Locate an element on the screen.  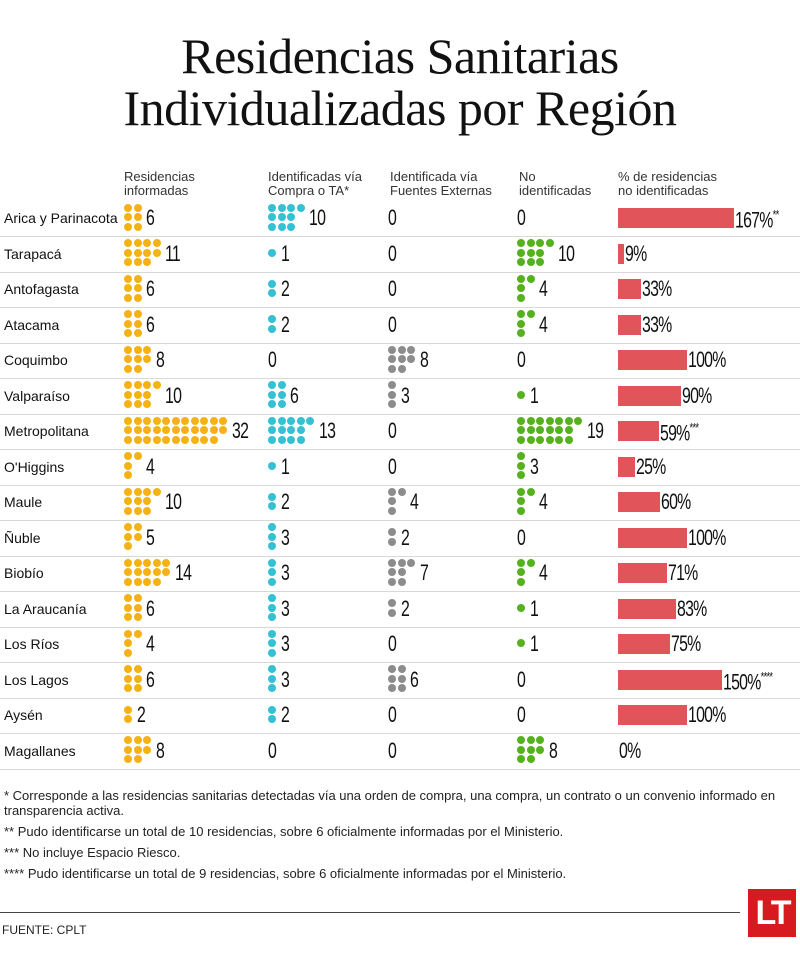
header-pct-line1: % de residencias is located at coordinates (667, 176).